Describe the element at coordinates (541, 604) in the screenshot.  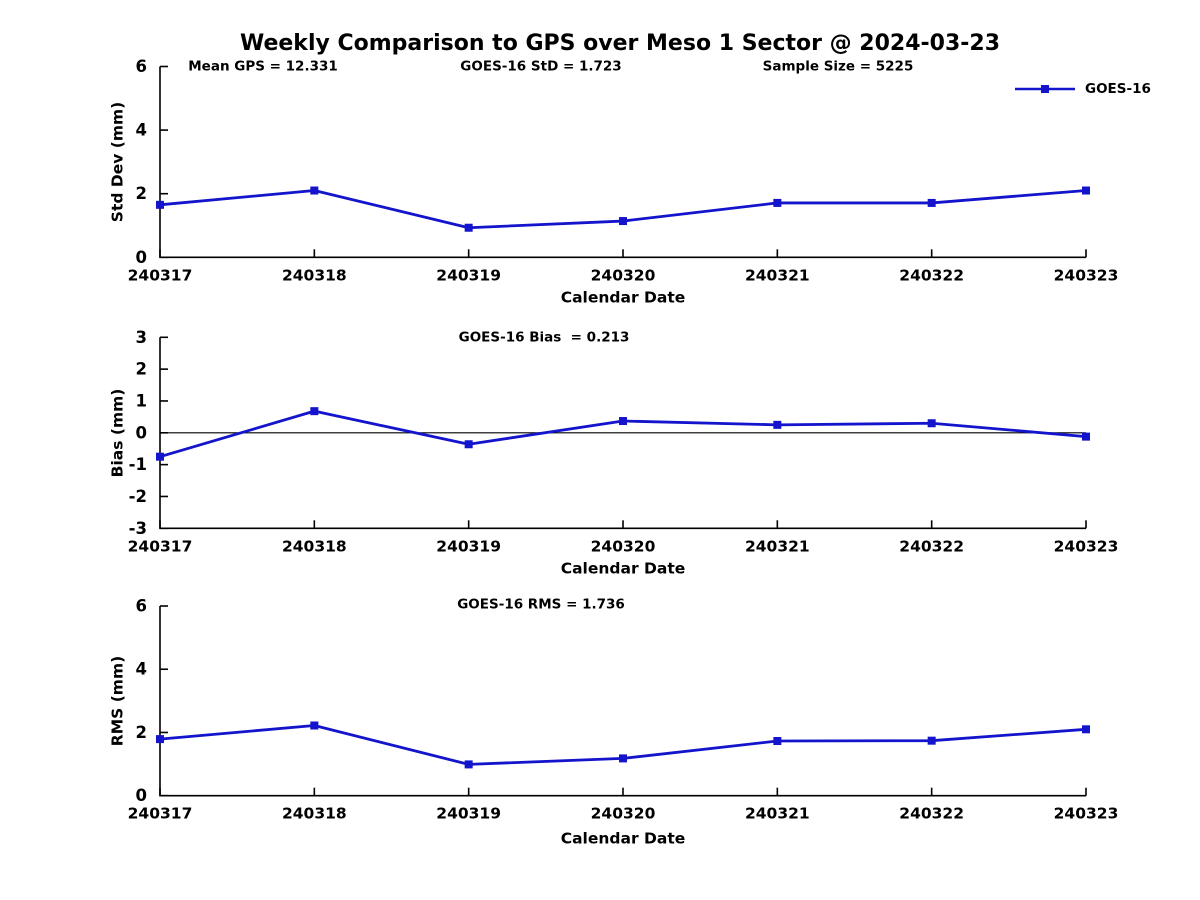
I see `rms-subplot-title: GOES-16 RMS = 1.736` at that location.